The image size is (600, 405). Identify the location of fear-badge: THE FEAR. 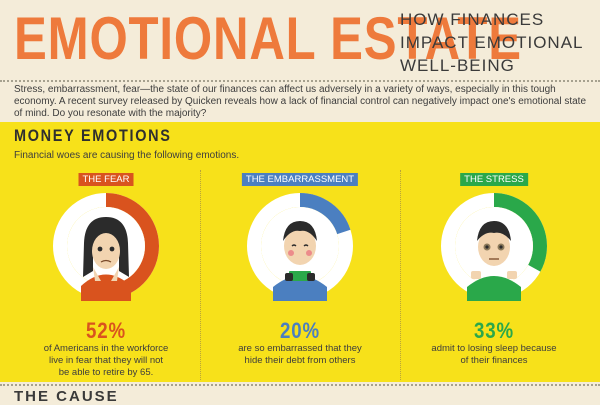
(106, 179).